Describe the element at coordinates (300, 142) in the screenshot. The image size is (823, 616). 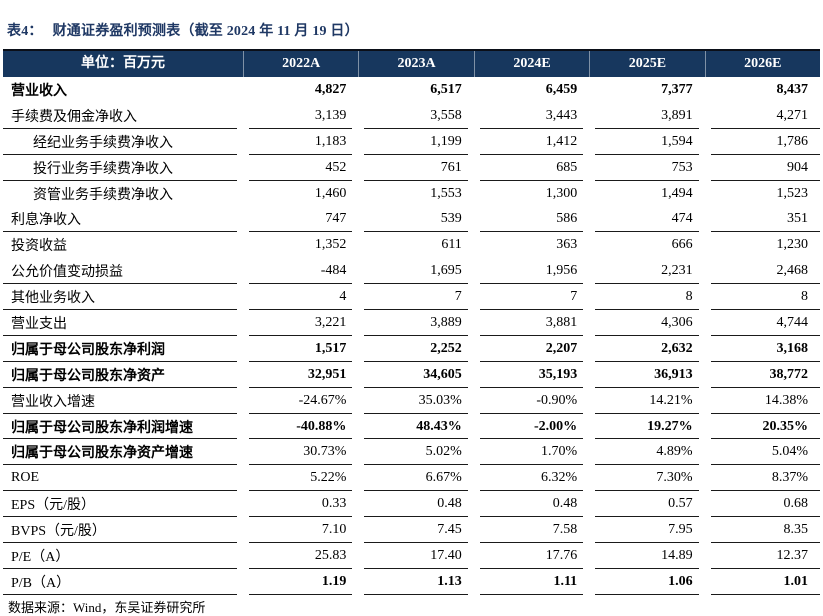
I see `value-cell: 1,183` at that location.